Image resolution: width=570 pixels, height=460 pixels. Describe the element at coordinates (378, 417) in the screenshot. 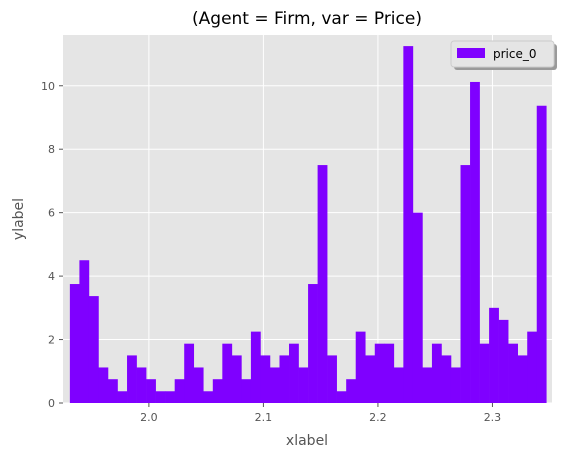

I see `x-tick-label: 2.2` at that location.